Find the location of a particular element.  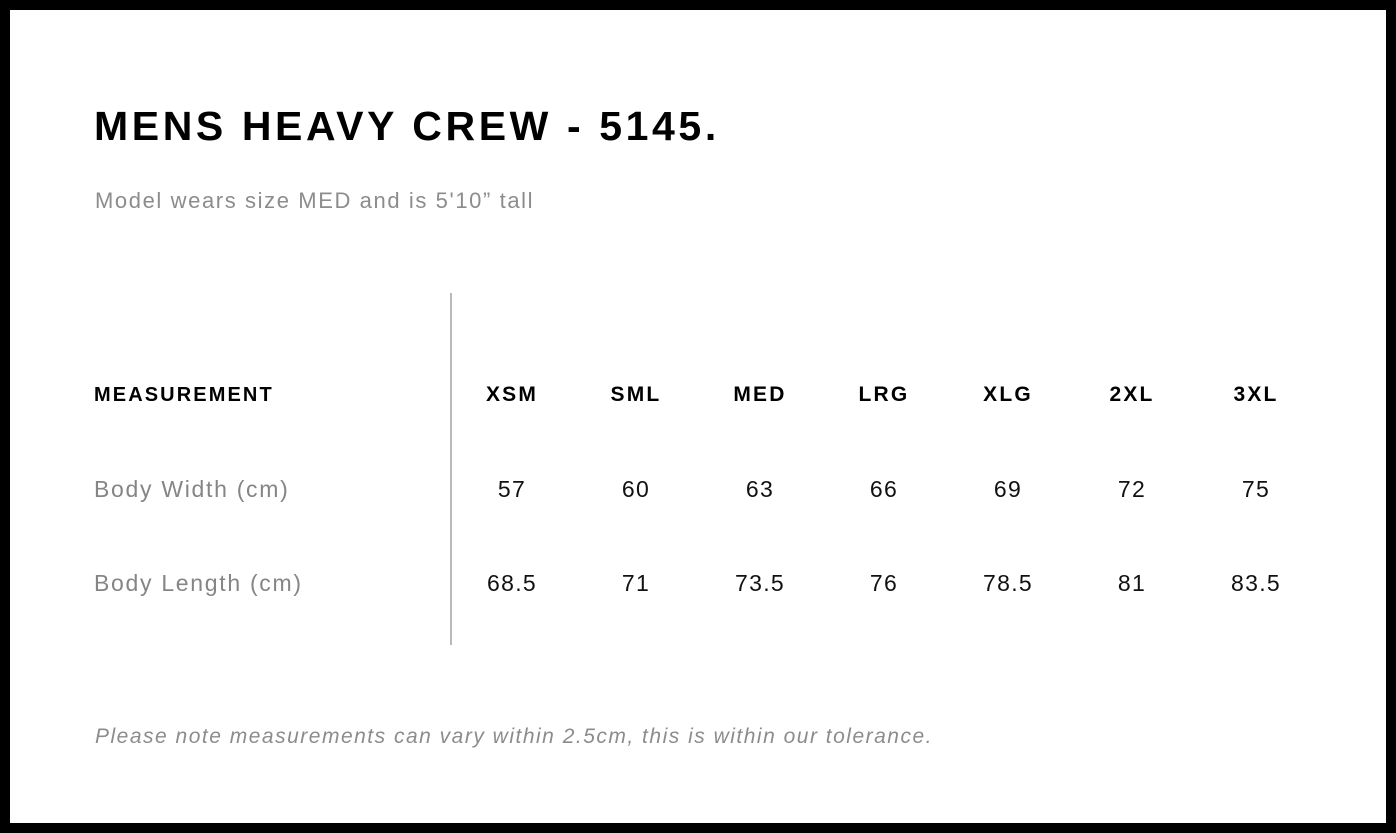

body-width-3xl: 75 is located at coordinates (1256, 488).